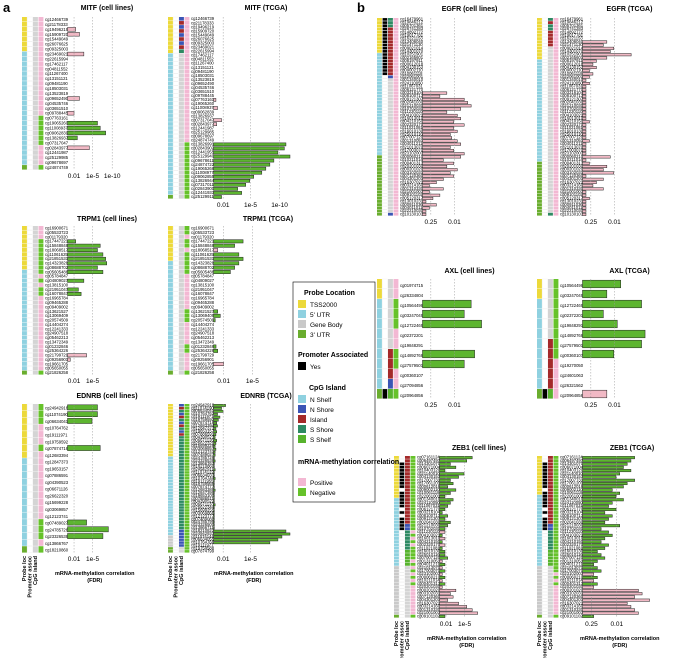  Describe the element at coordinates (572, 476) in the screenshot. I see `probe-label: cg04130153` at that location.